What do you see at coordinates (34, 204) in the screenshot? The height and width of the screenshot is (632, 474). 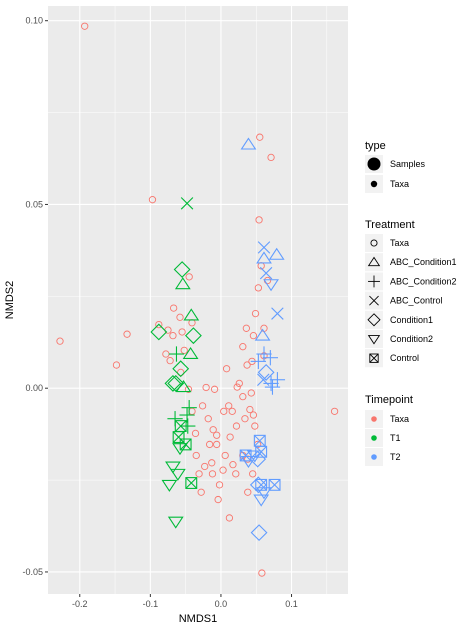 I see `y-tick-label: 0.05` at bounding box center [34, 204].